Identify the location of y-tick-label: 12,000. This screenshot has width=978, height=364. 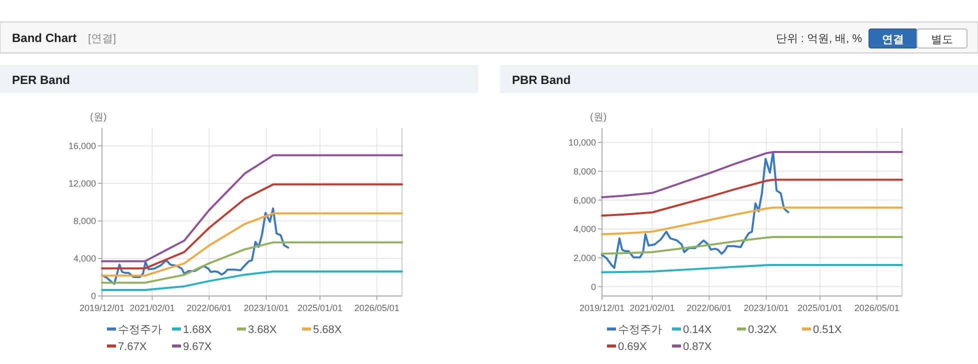
(82, 183).